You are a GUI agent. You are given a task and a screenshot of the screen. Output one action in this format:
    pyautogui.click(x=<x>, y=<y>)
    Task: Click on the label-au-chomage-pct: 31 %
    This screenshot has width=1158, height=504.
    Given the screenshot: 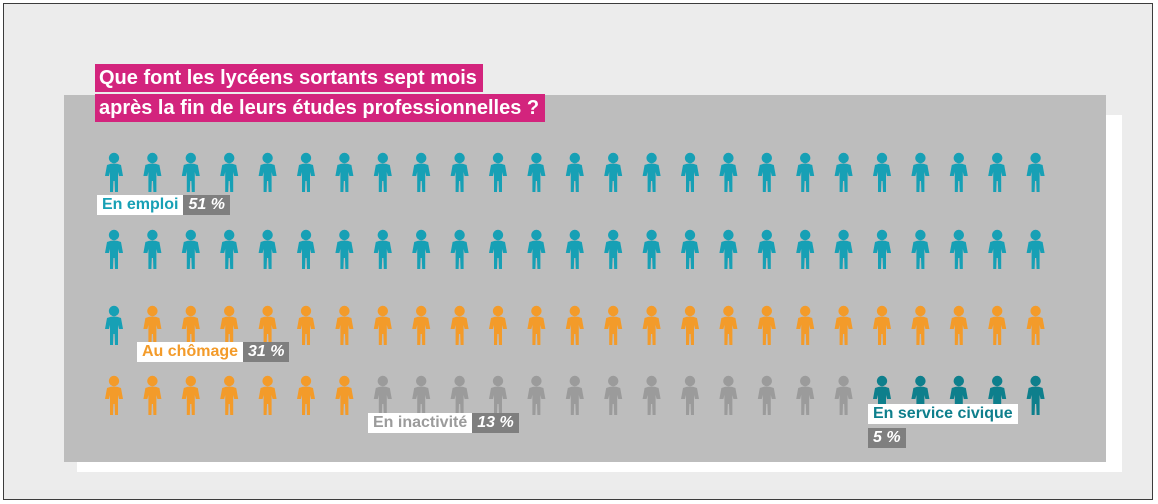 What is the action you would take?
    pyautogui.click(x=266, y=352)
    